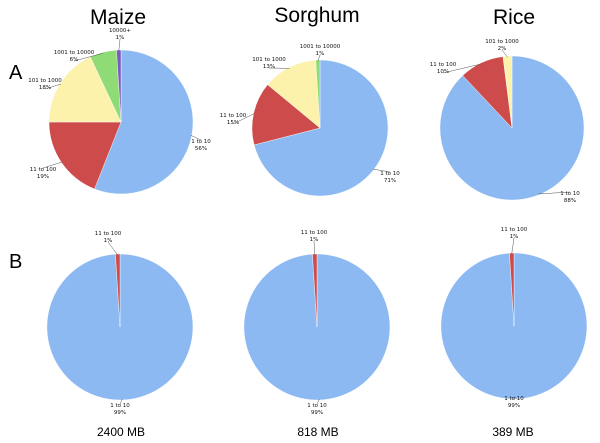 The width and height of the screenshot is (600, 443). What do you see at coordinates (316, 15) in the screenshot?
I see `chart-title-sorghum: Sorghum` at bounding box center [316, 15].